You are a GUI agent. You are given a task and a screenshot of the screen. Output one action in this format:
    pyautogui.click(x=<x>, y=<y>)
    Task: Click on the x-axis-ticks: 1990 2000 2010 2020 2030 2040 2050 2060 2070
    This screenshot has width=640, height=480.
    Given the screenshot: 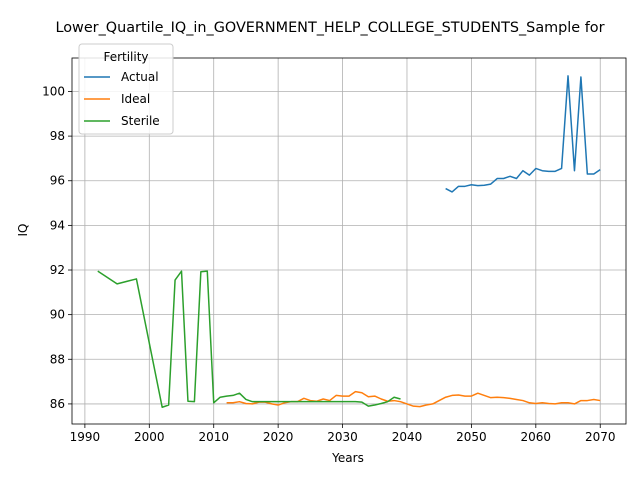 What is the action you would take?
    pyautogui.click(x=343, y=434)
    